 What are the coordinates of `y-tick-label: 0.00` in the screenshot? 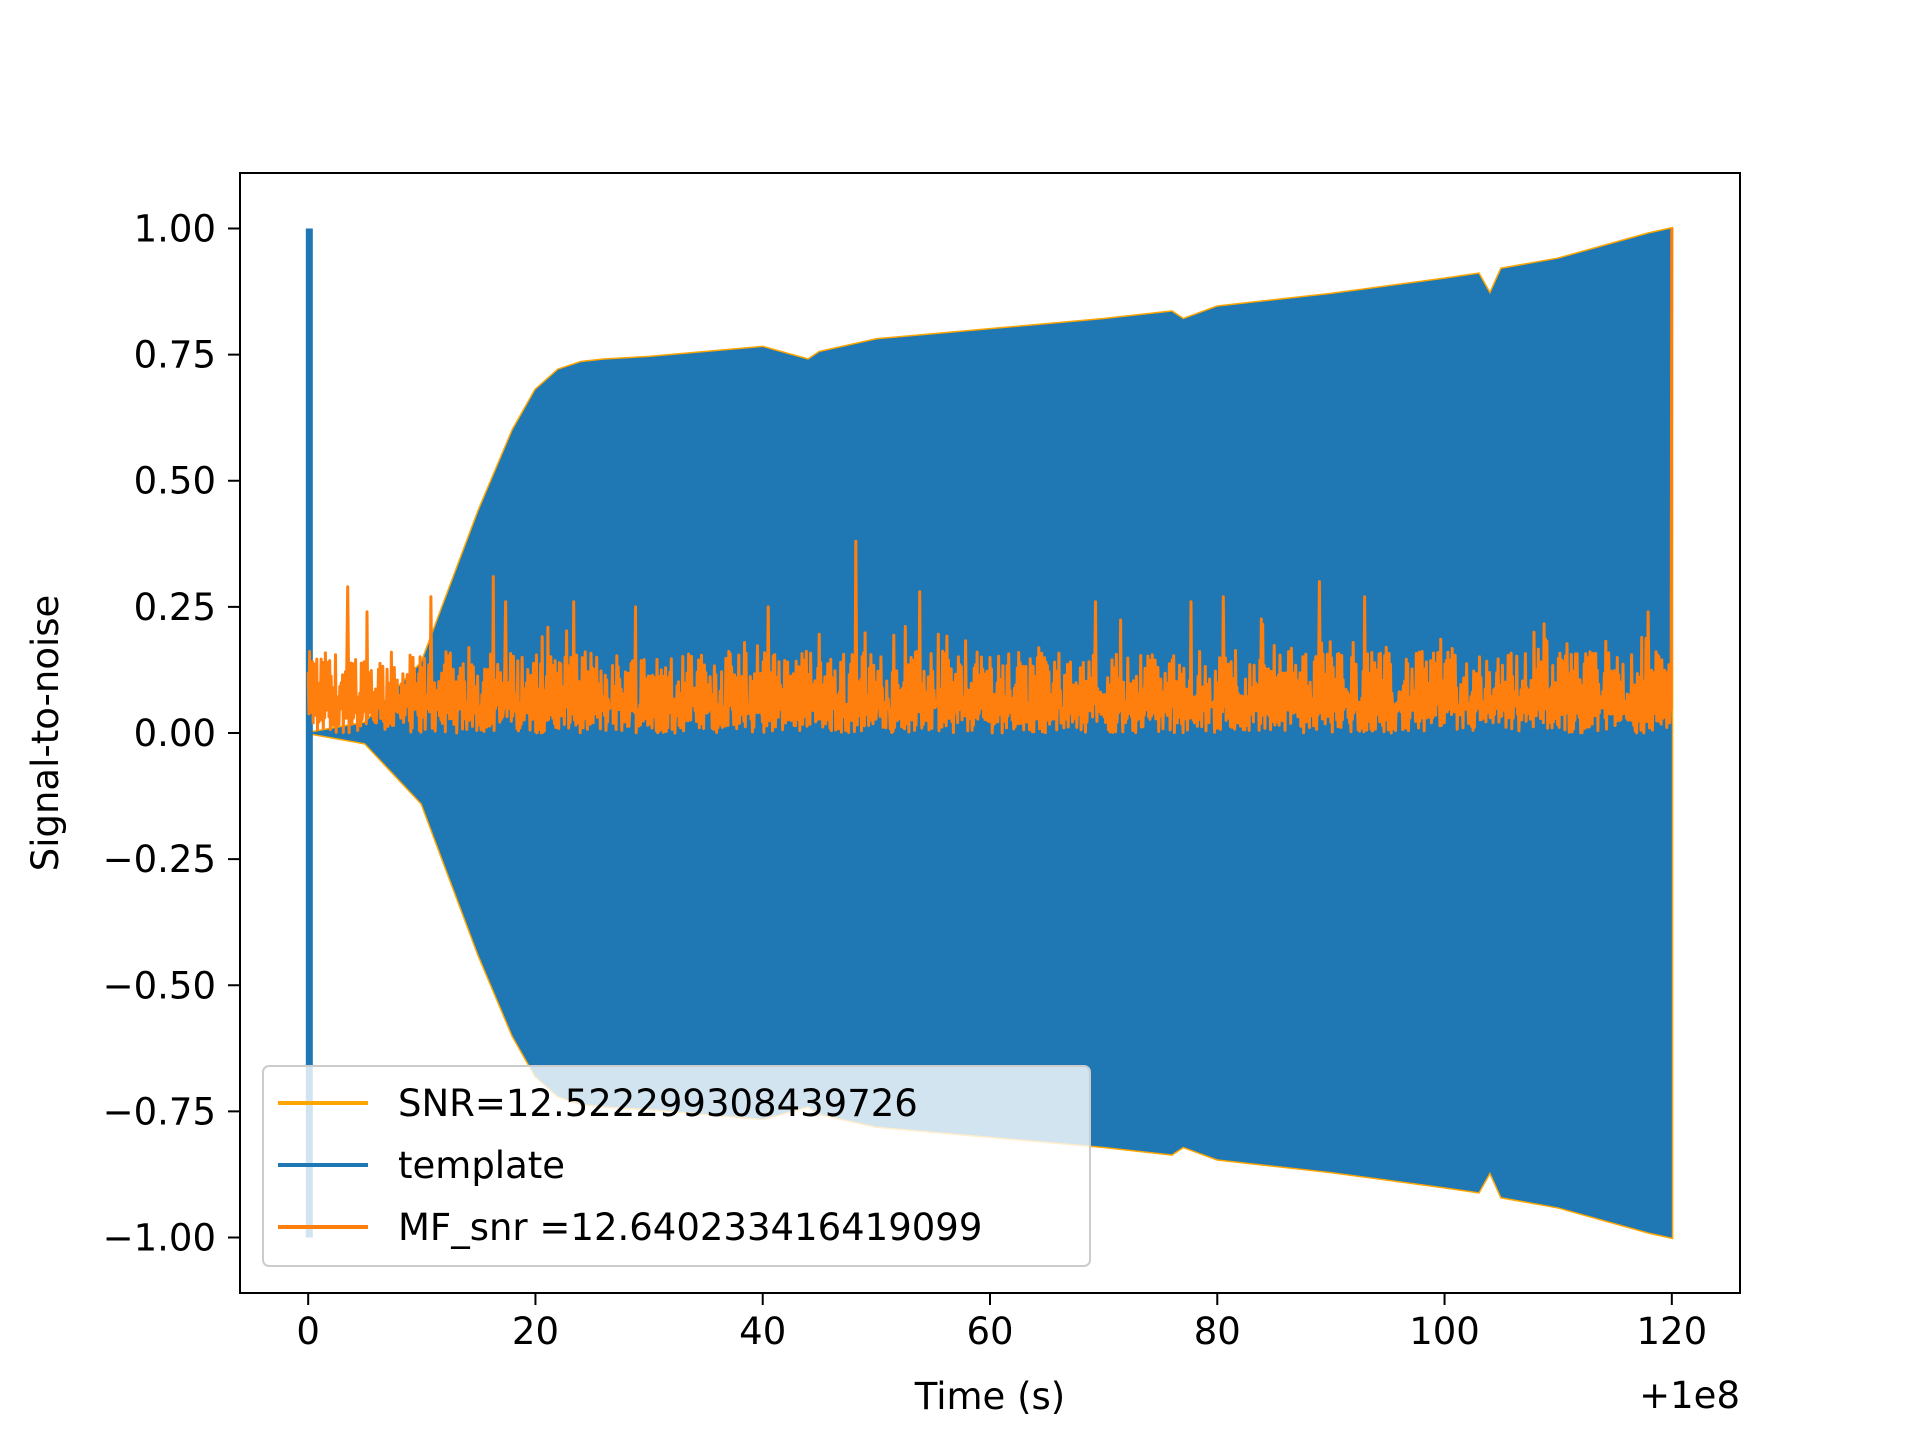 It's located at (175, 733).